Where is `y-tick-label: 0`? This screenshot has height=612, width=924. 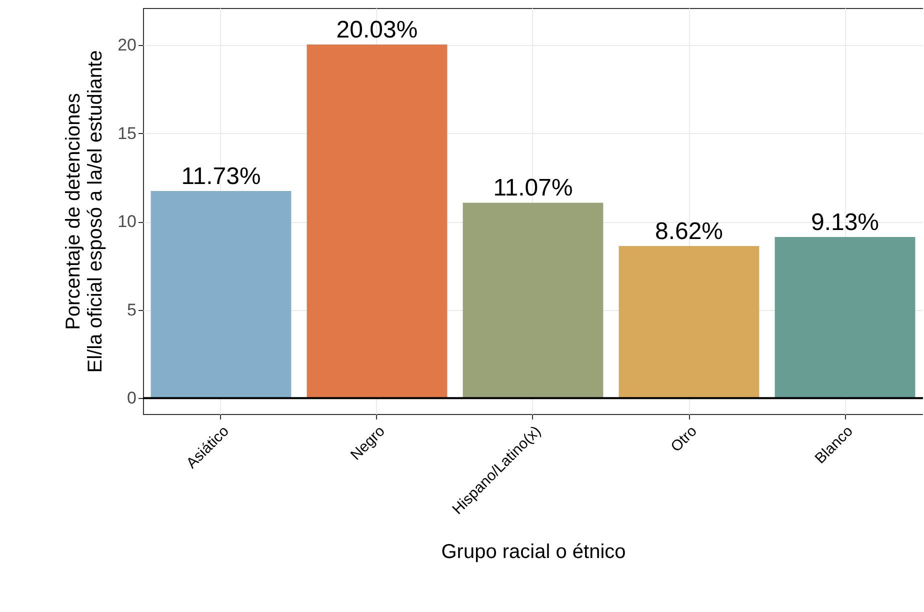
y-tick-label: 0 is located at coordinates (131, 398).